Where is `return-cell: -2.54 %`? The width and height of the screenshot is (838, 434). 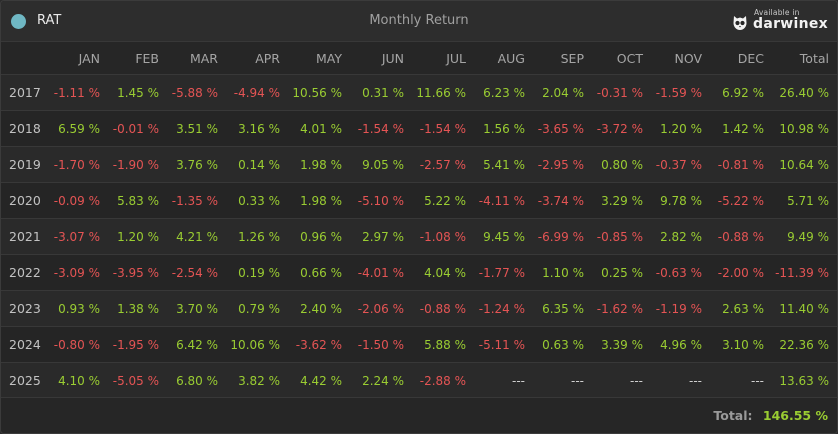 return-cell: -2.54 % is located at coordinates (194, 272).